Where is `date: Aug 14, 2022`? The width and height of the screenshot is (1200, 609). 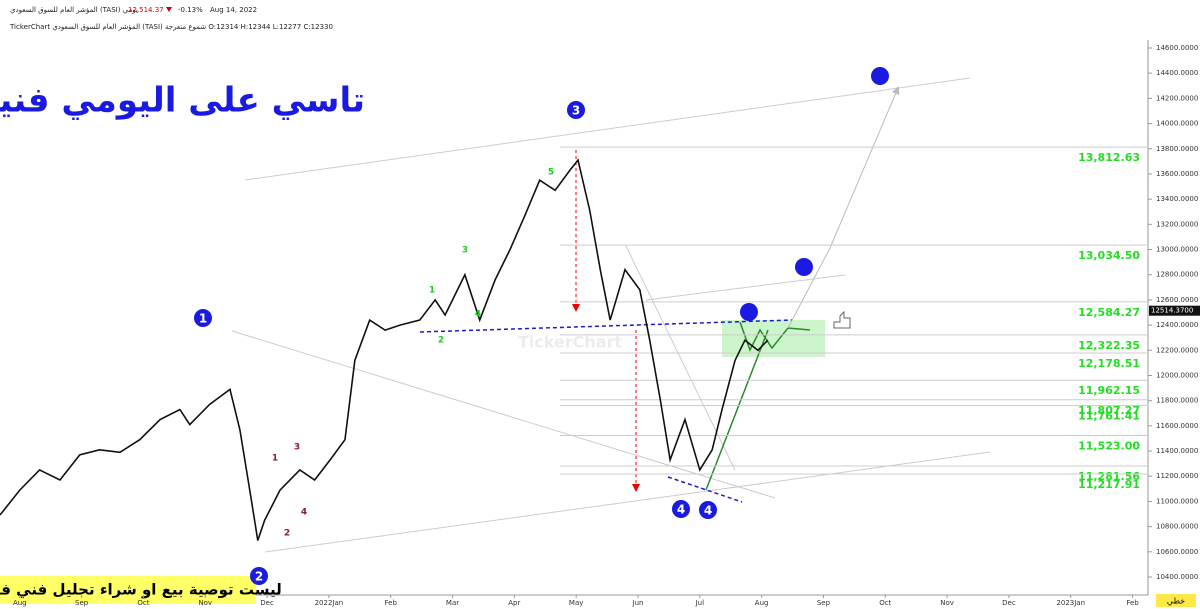
date: Aug 14, 2022 is located at coordinates (233, 10).